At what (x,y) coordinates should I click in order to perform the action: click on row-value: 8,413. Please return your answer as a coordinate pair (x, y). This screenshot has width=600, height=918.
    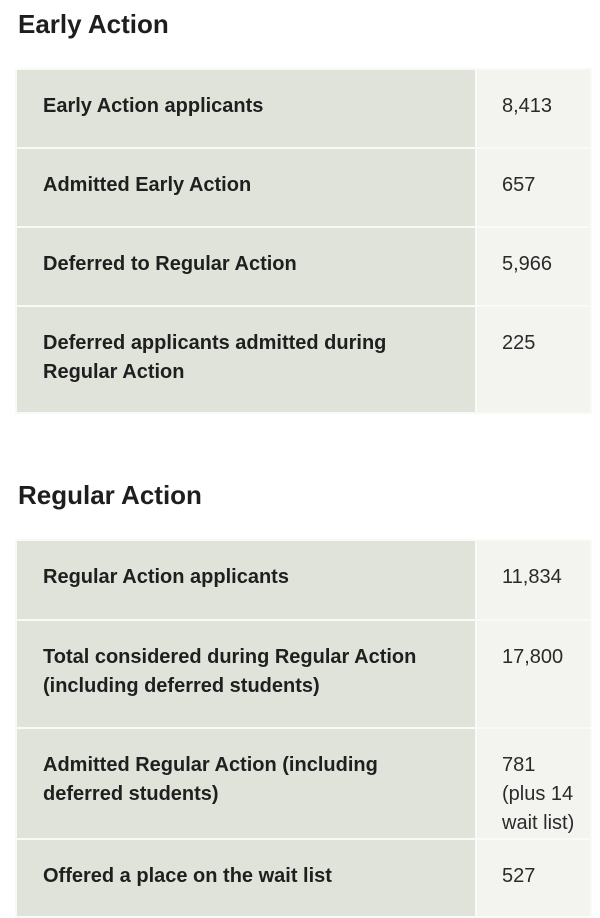
    Looking at the image, I should click on (533, 108).